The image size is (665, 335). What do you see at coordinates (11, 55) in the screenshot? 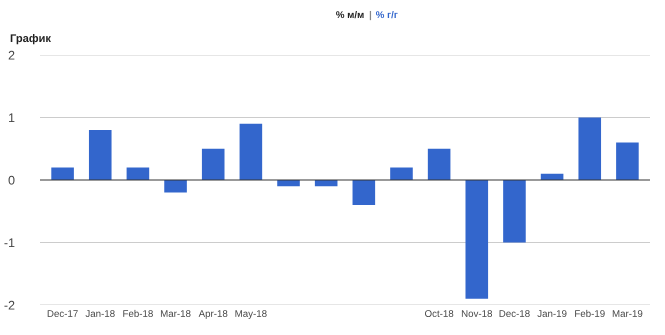
I see `y-tick-label: 2` at bounding box center [11, 55].